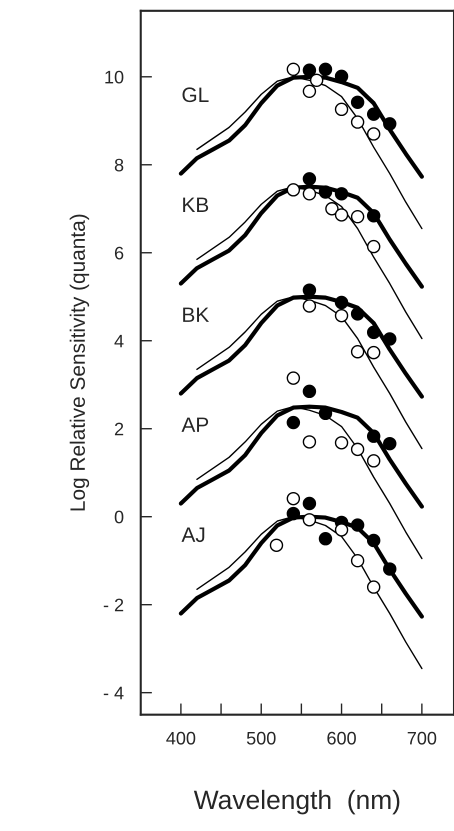 The height and width of the screenshot is (831, 454). I want to click on y-tick-label: 0, so click(119, 517).